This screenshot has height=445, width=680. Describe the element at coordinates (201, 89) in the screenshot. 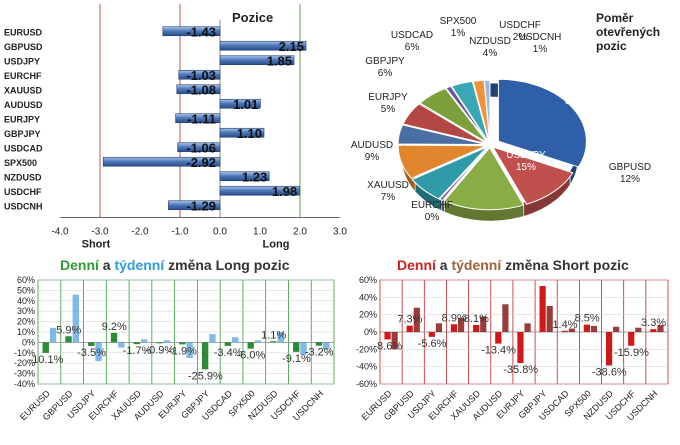

I see `value-label: -1.08` at that location.